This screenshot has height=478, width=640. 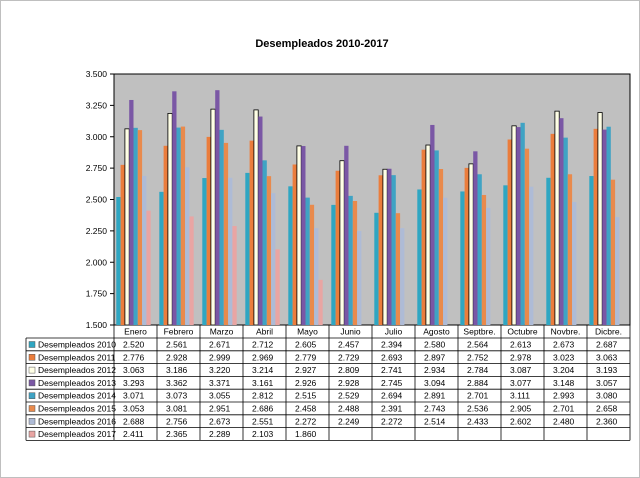 I want to click on x-tick-label: Septbre., so click(x=479, y=332).